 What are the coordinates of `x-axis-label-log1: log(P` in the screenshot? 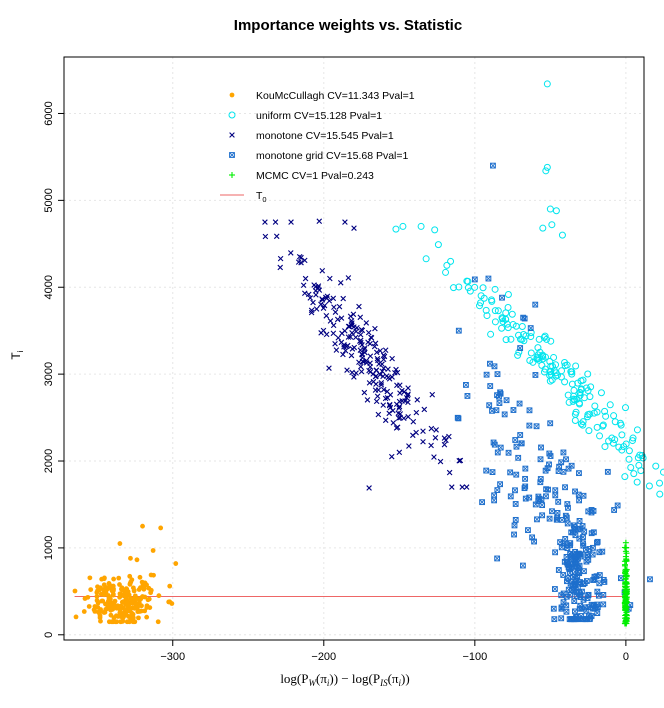 It's located at (294, 678).